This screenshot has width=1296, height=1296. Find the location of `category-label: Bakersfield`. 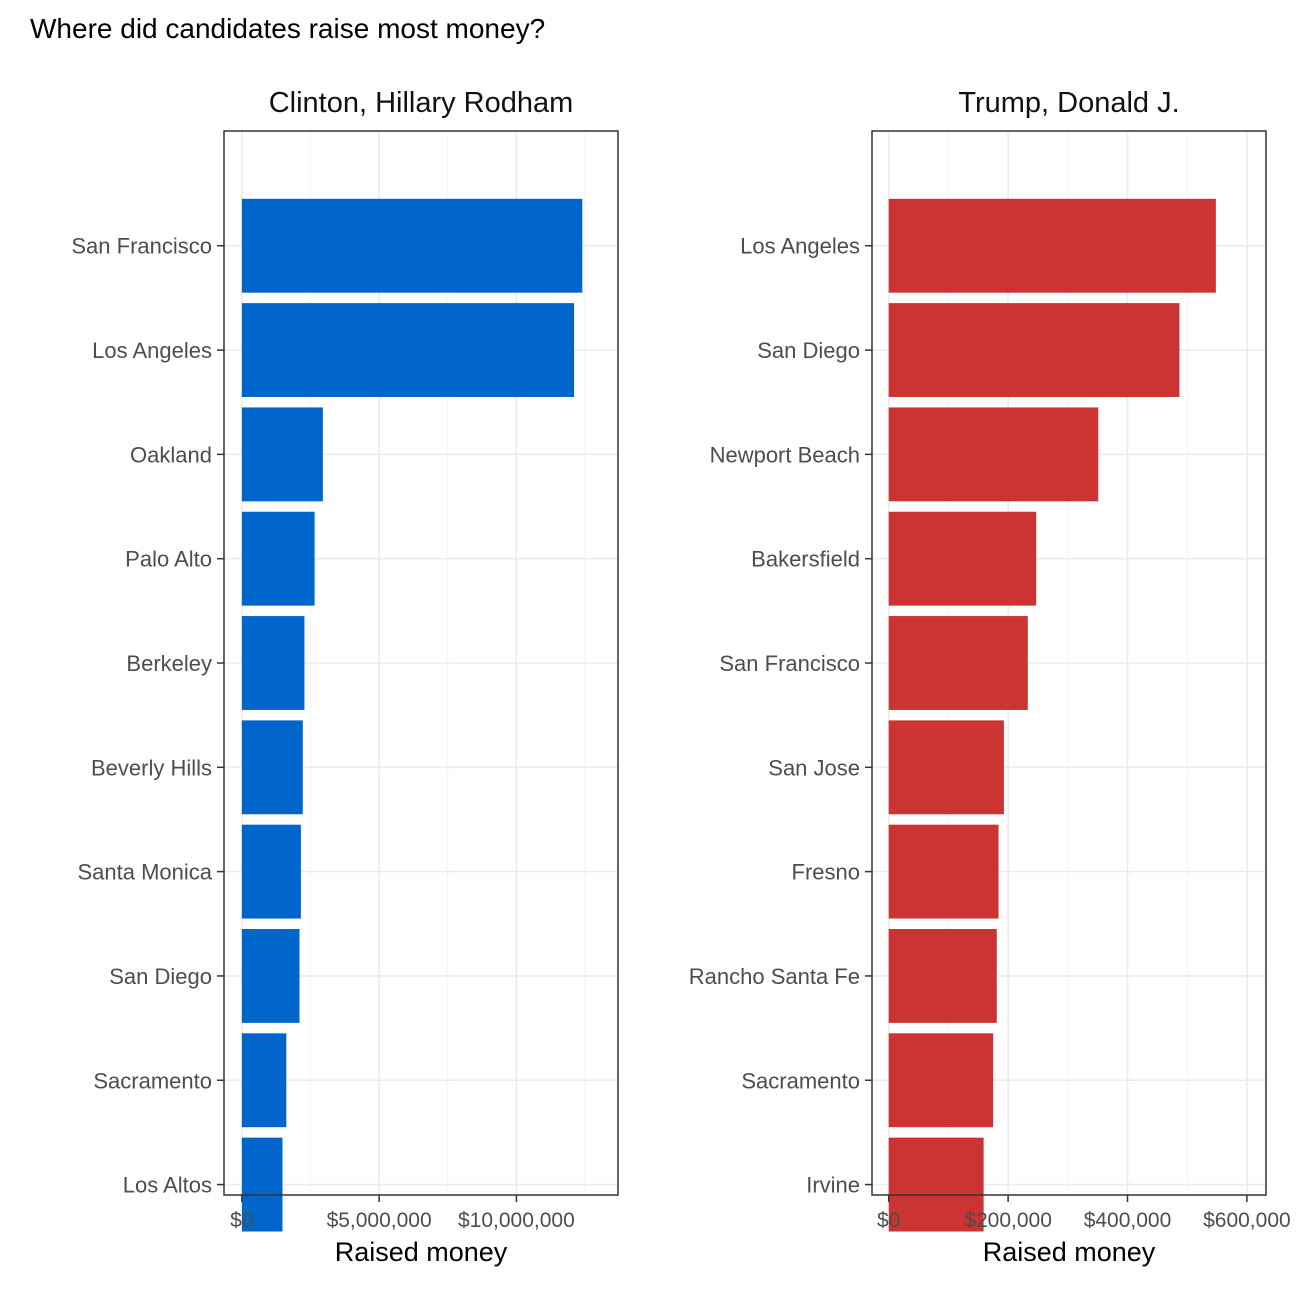

category-label: Bakersfield is located at coordinates (805, 559).